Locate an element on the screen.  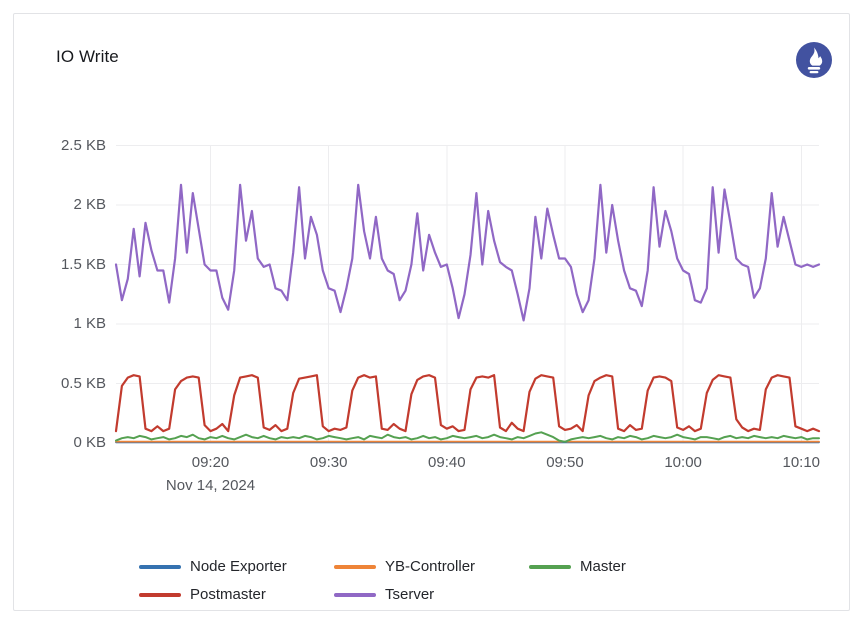
y-tick-label: 2 KB is located at coordinates (89, 204).